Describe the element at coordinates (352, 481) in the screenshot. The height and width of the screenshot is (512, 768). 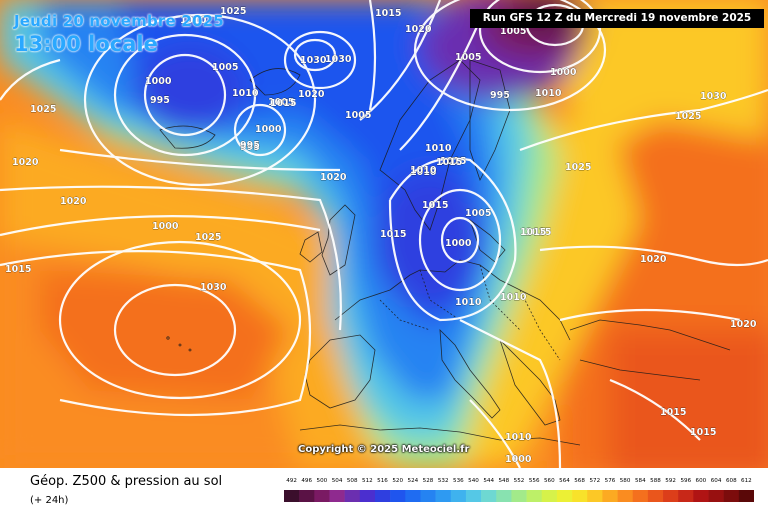
I see `colorbar-tick: 508` at that location.